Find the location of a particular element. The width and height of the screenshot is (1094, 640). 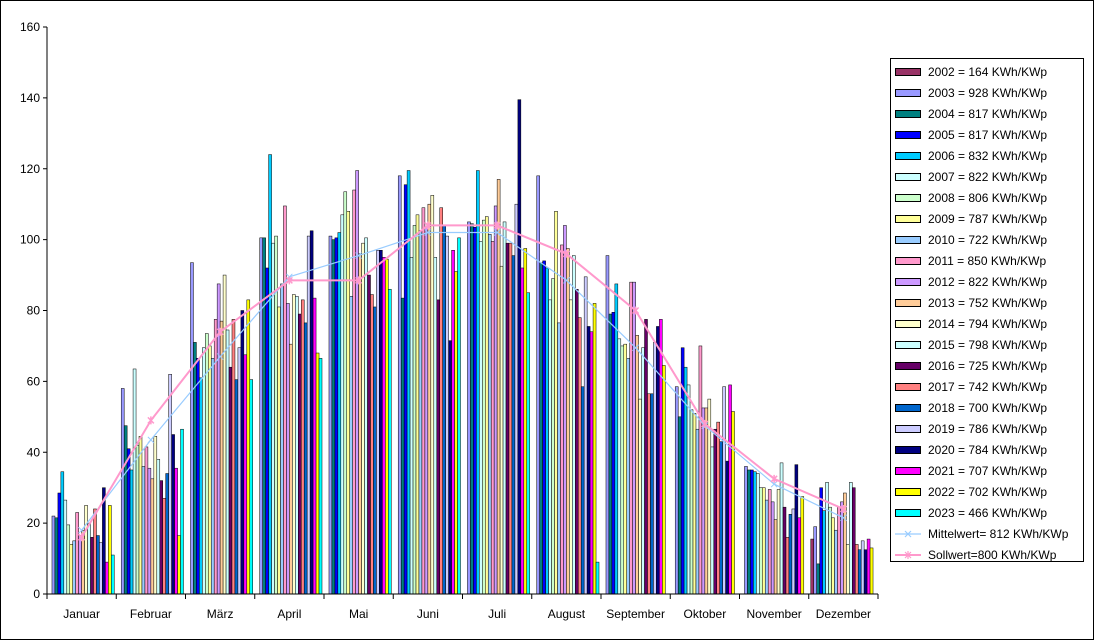

legend-label: 2017 = 742 KWh/KWp is located at coordinates (988, 386).